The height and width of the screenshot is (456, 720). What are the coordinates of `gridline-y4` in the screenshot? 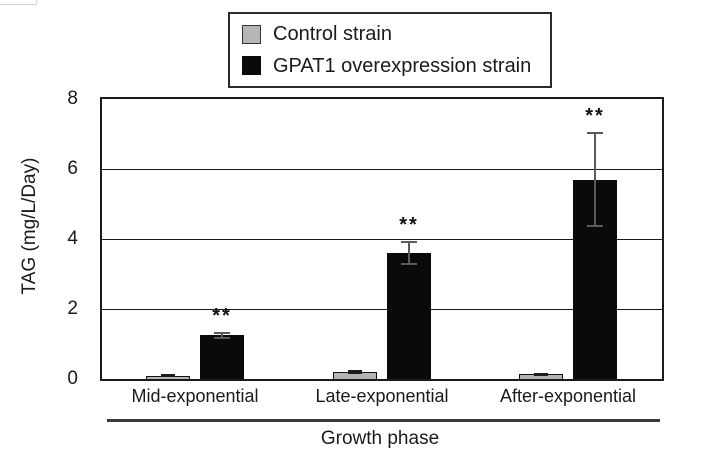 It's located at (382, 239).